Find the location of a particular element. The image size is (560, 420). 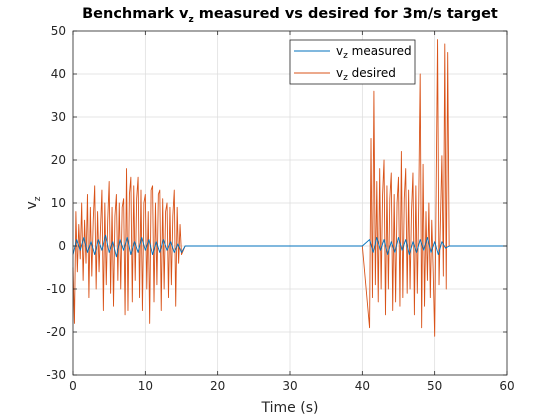

x-axis-label: Time (s) is located at coordinates (290, 408).